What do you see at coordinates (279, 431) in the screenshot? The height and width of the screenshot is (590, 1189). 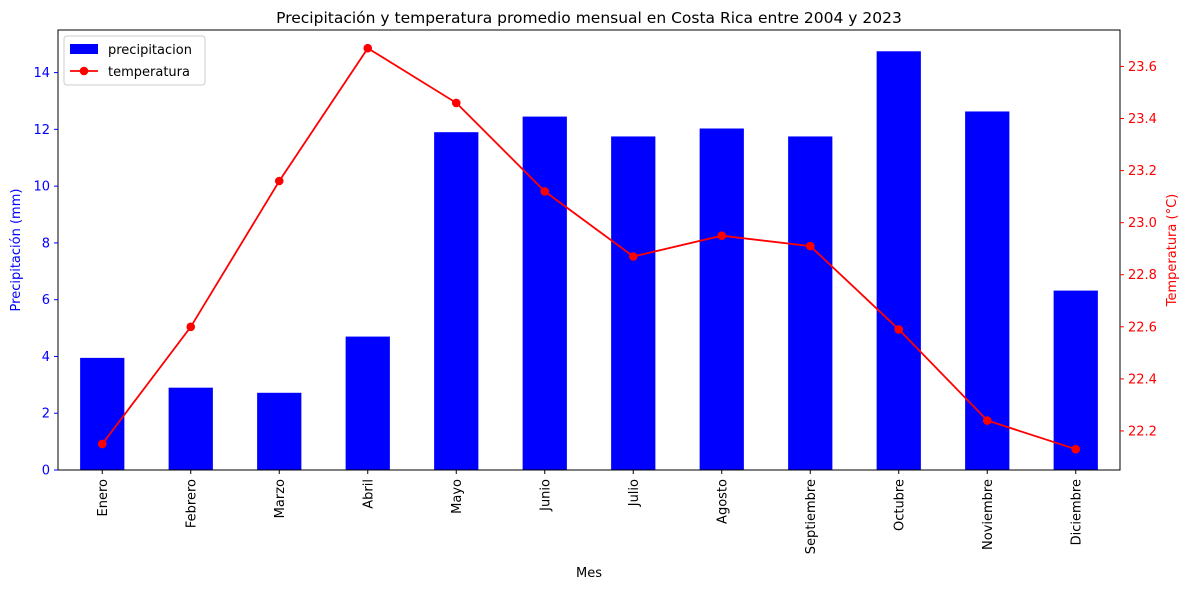 I see `bar-marzo` at bounding box center [279, 431].